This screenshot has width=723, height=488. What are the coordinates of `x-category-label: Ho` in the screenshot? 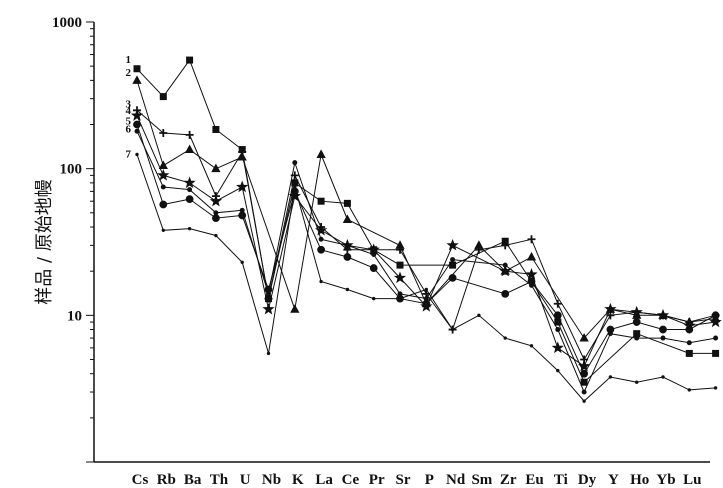 It's located at (639, 480).